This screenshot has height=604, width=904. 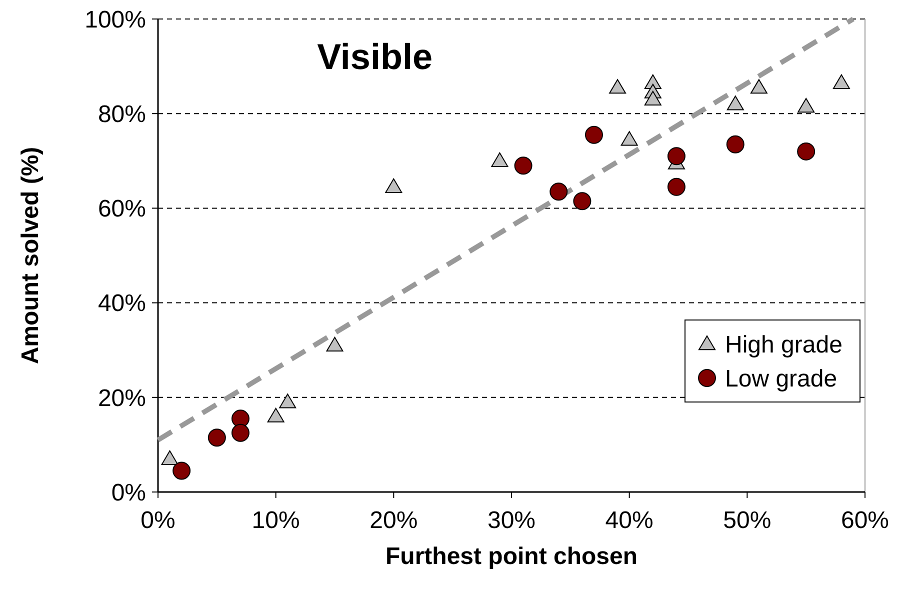 I want to click on y-axis-title: Amount solved (%), so click(x=30, y=255).